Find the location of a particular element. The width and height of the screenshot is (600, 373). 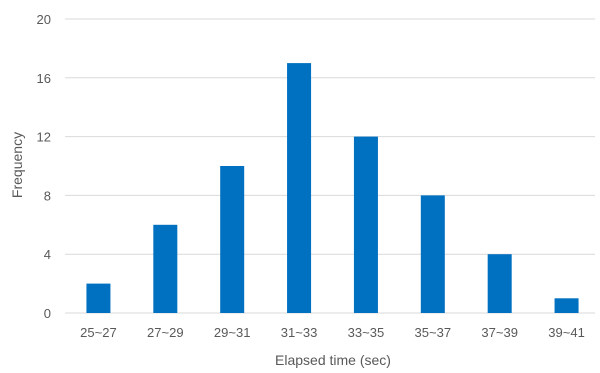

y-tick-label: 12 is located at coordinates (44, 137).